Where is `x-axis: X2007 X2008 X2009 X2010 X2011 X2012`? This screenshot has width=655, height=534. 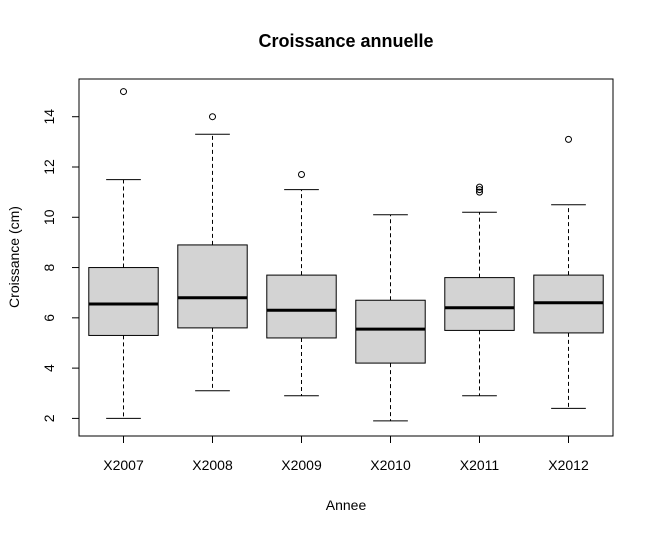
x-axis: X2007 X2008 X2009 X2010 X2011 X2012 is located at coordinates (346, 454).